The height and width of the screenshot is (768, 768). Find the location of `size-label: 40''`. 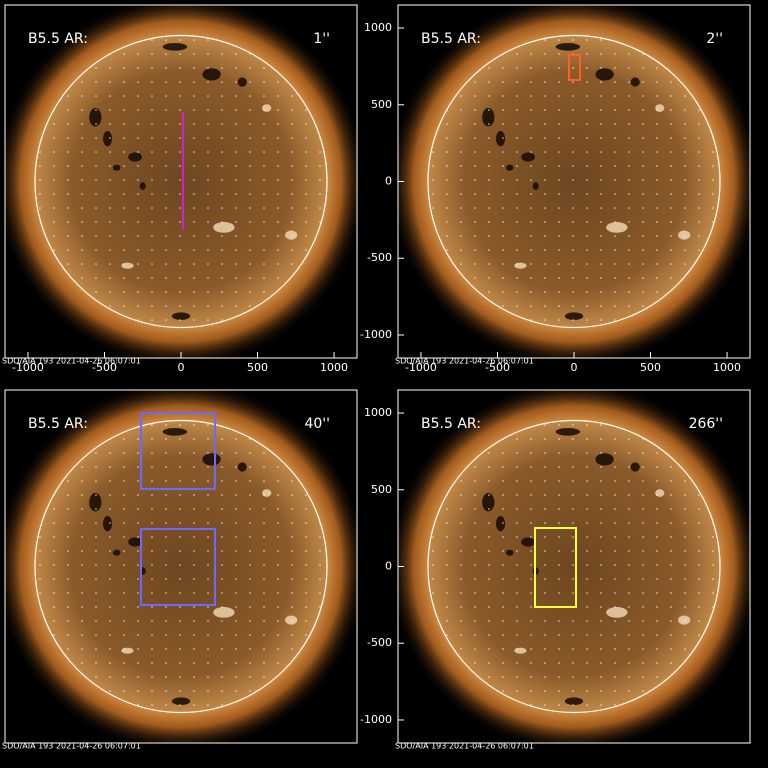

size-label: 40'' is located at coordinates (317, 424).